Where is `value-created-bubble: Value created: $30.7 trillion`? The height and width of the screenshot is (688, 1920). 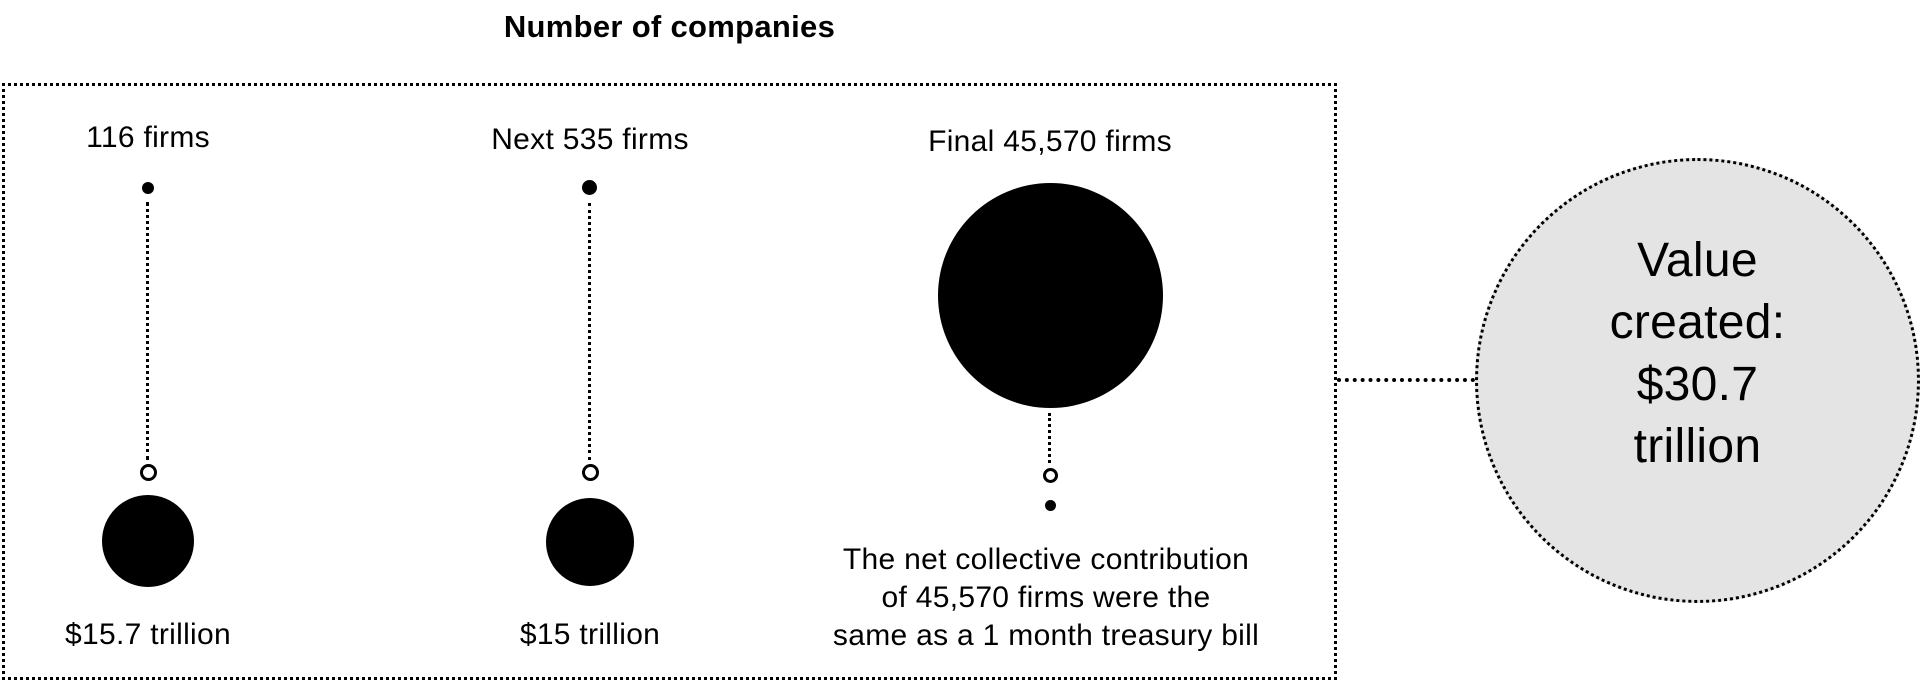
value-created-bubble: Value created: $30.7 trillion is located at coordinates (1697, 380).